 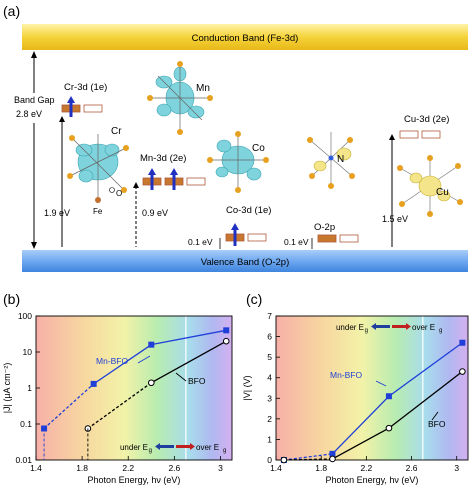 What do you see at coordinates (238, 162) in the screenshot?
I see `co-cluster` at bounding box center [238, 162].